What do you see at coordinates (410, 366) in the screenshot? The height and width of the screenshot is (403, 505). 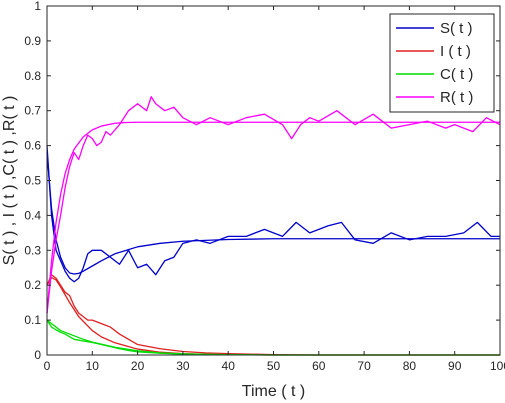 I see `x-tick-label: 80` at bounding box center [410, 366].